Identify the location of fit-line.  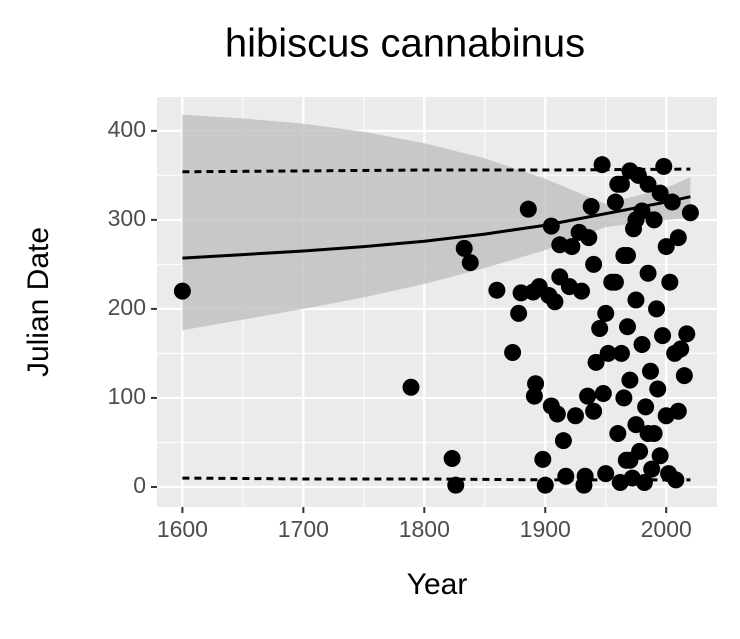
(436, 227).